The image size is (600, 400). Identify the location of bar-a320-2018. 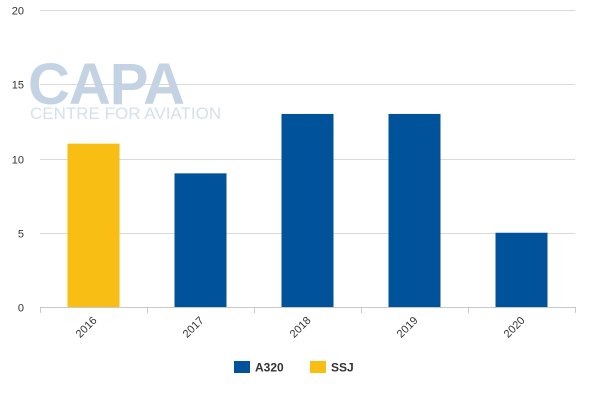
(307, 210).